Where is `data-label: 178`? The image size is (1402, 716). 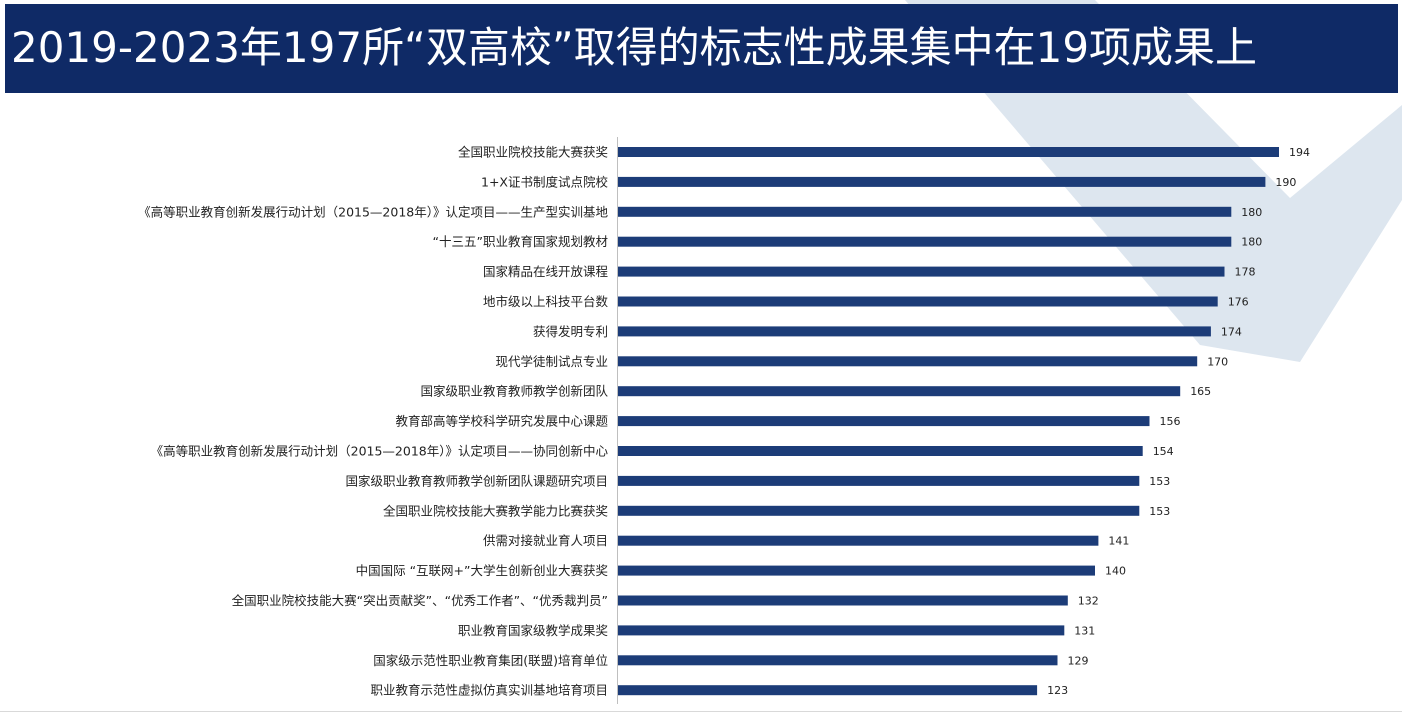 data-label: 178 is located at coordinates (1245, 272).